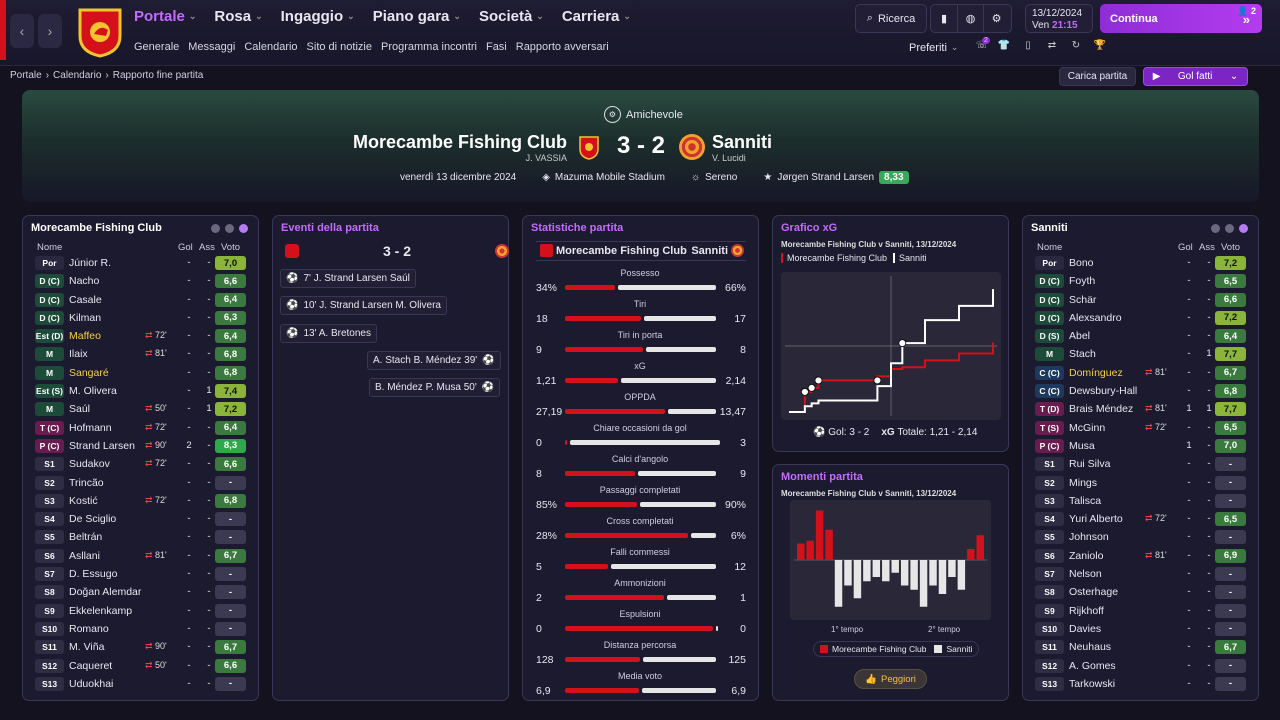 This screenshot has width=1280, height=720. I want to click on player-name: Abel, so click(1080, 336).